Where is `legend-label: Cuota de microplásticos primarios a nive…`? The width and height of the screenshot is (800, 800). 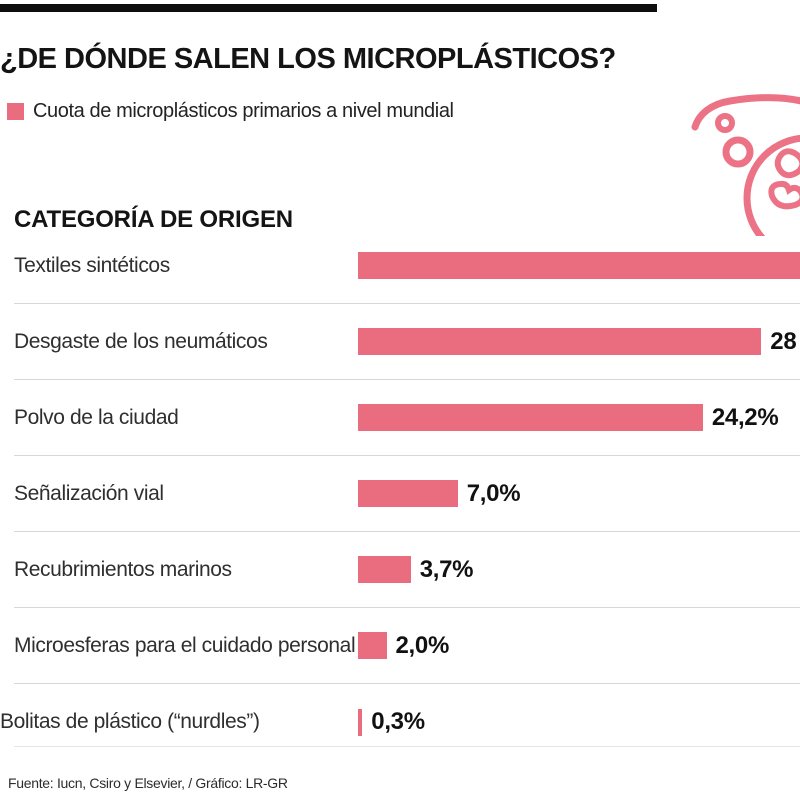
legend-label: Cuota de microplásticos primarios a nive… is located at coordinates (243, 111).